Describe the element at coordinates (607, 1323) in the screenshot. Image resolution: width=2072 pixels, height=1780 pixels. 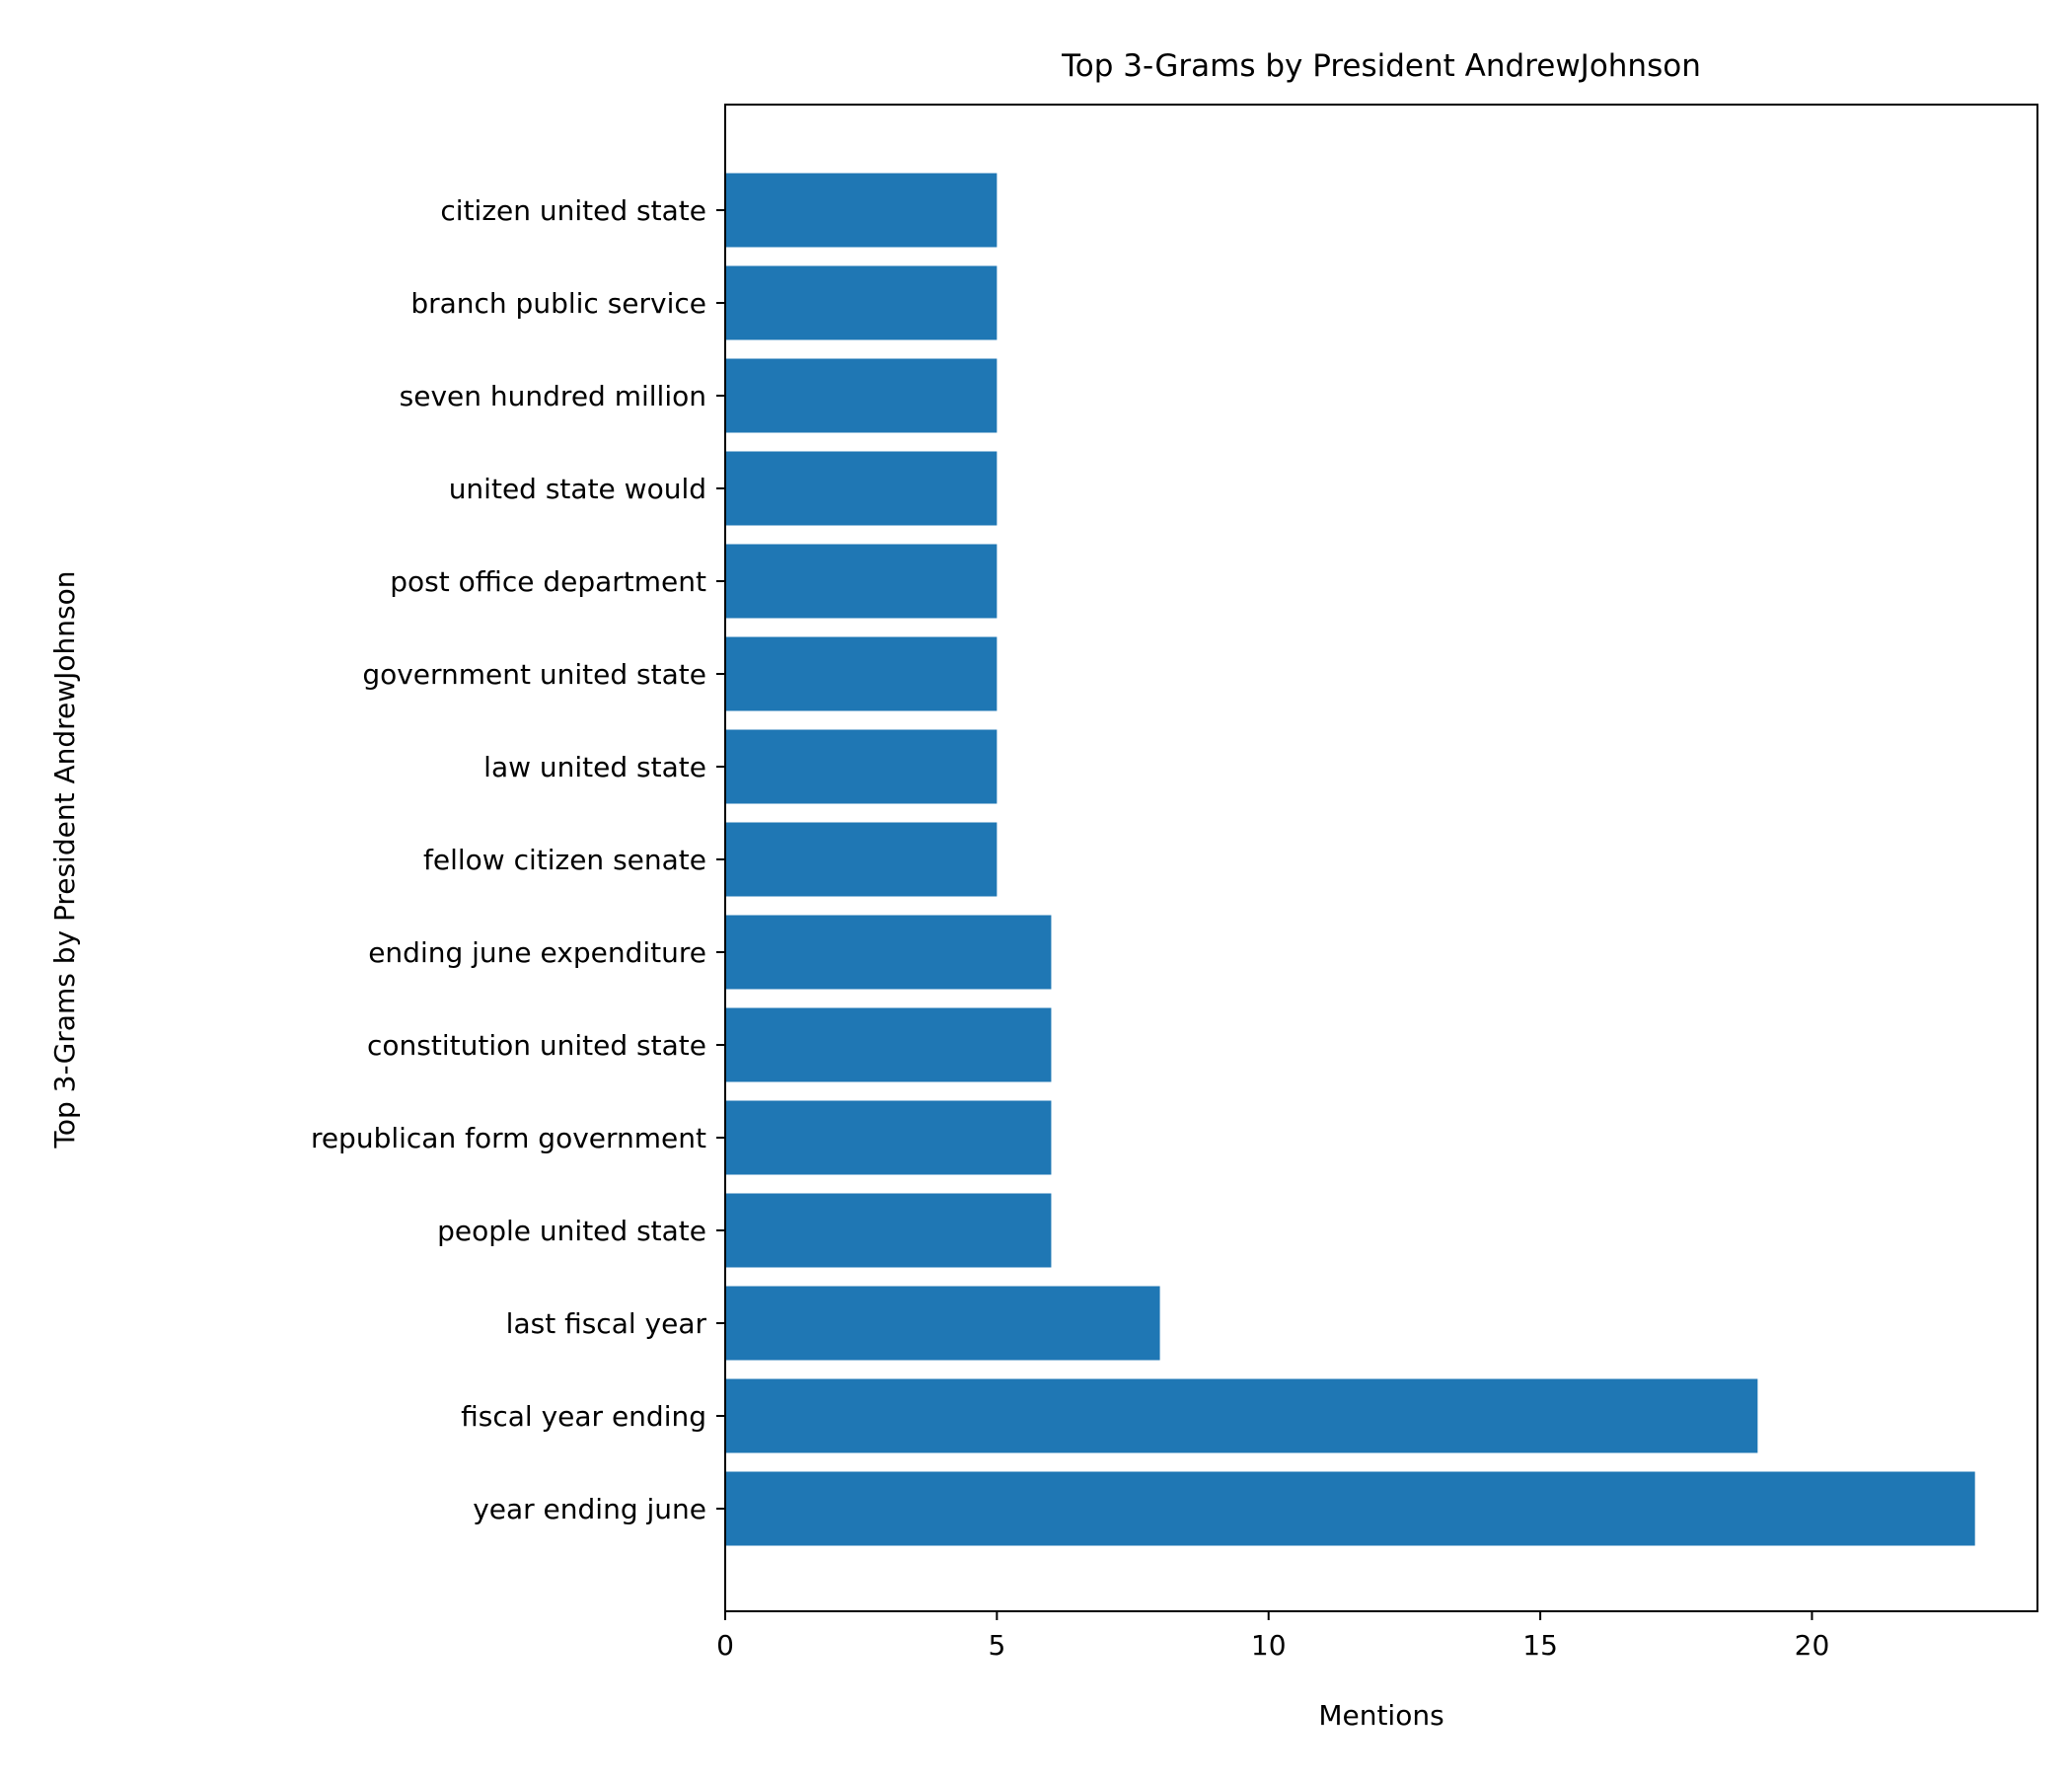
I see `y-tick-label: last fiscal year` at that location.